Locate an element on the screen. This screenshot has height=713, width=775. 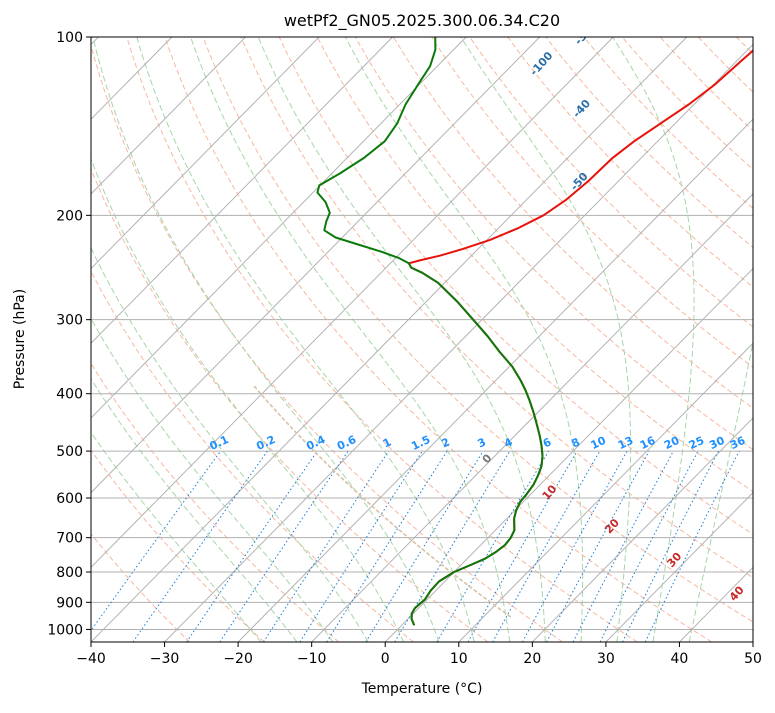
x-tick-label: 0 is located at coordinates (385, 659).